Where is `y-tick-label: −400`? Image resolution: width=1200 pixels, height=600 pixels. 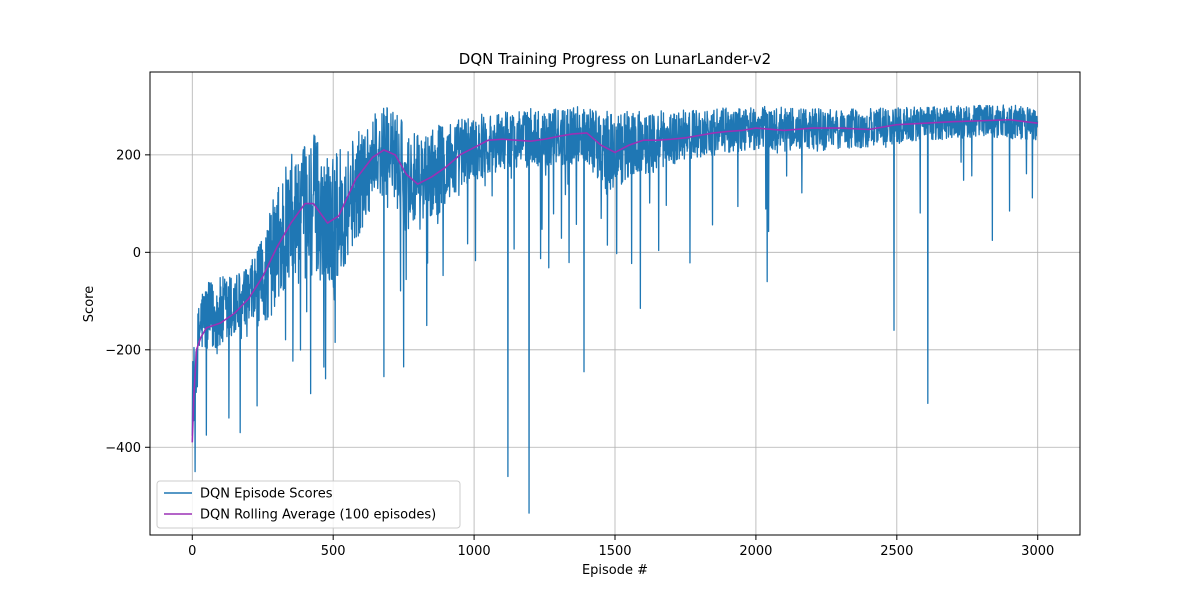 y-tick-label: −400 is located at coordinates (123, 448).